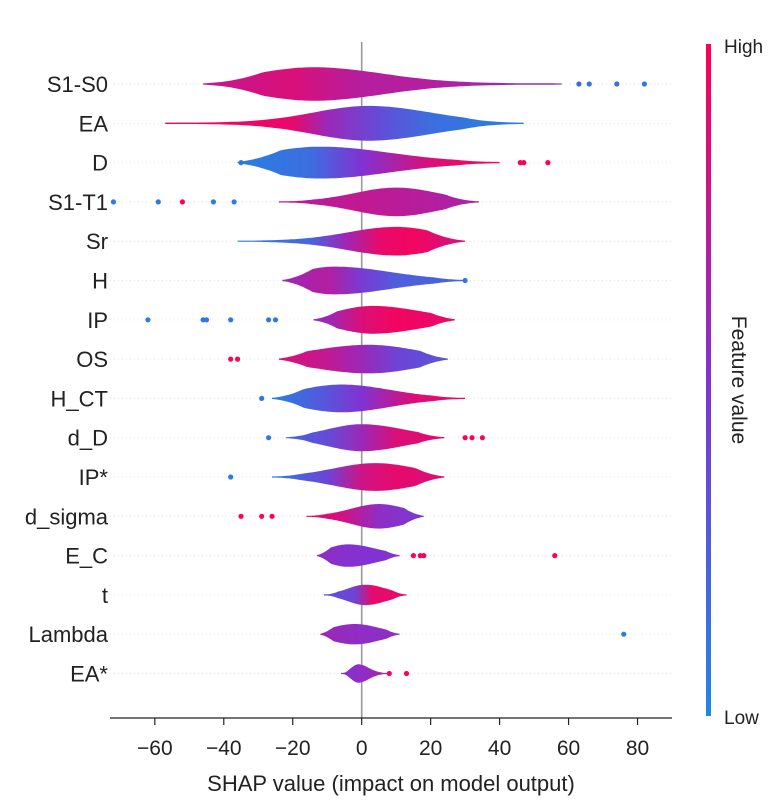  What do you see at coordinates (358, 477) in the screenshot?
I see `violin-IP*` at bounding box center [358, 477].